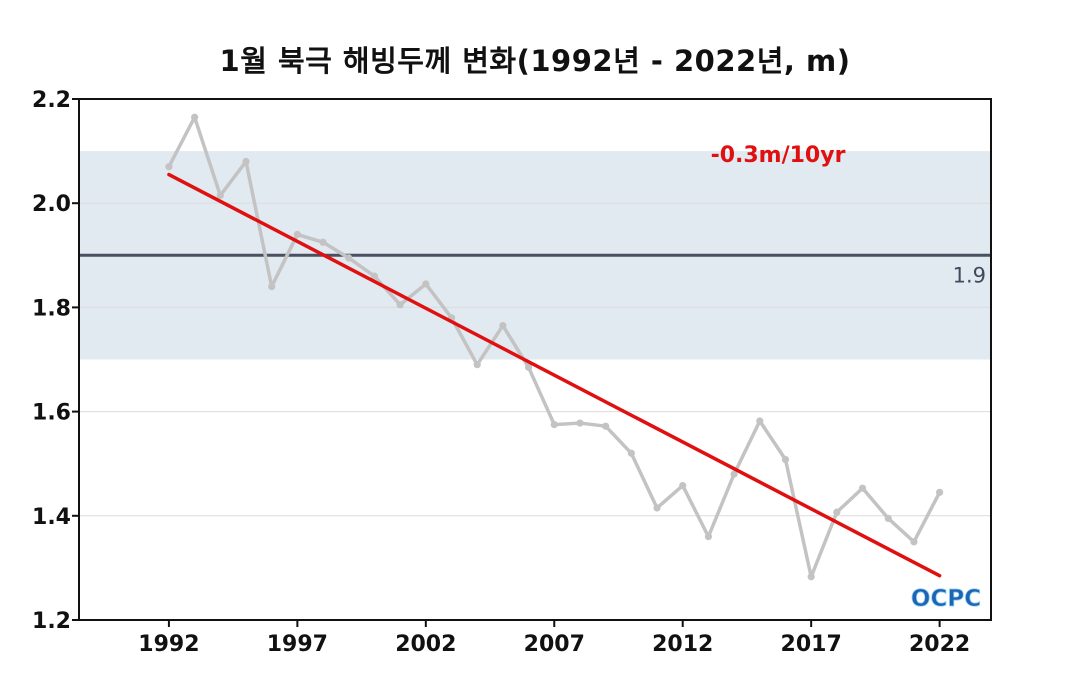 The width and height of the screenshot is (1070, 700). What do you see at coordinates (554, 644) in the screenshot?
I see `x-tick-label: 2007` at bounding box center [554, 644].